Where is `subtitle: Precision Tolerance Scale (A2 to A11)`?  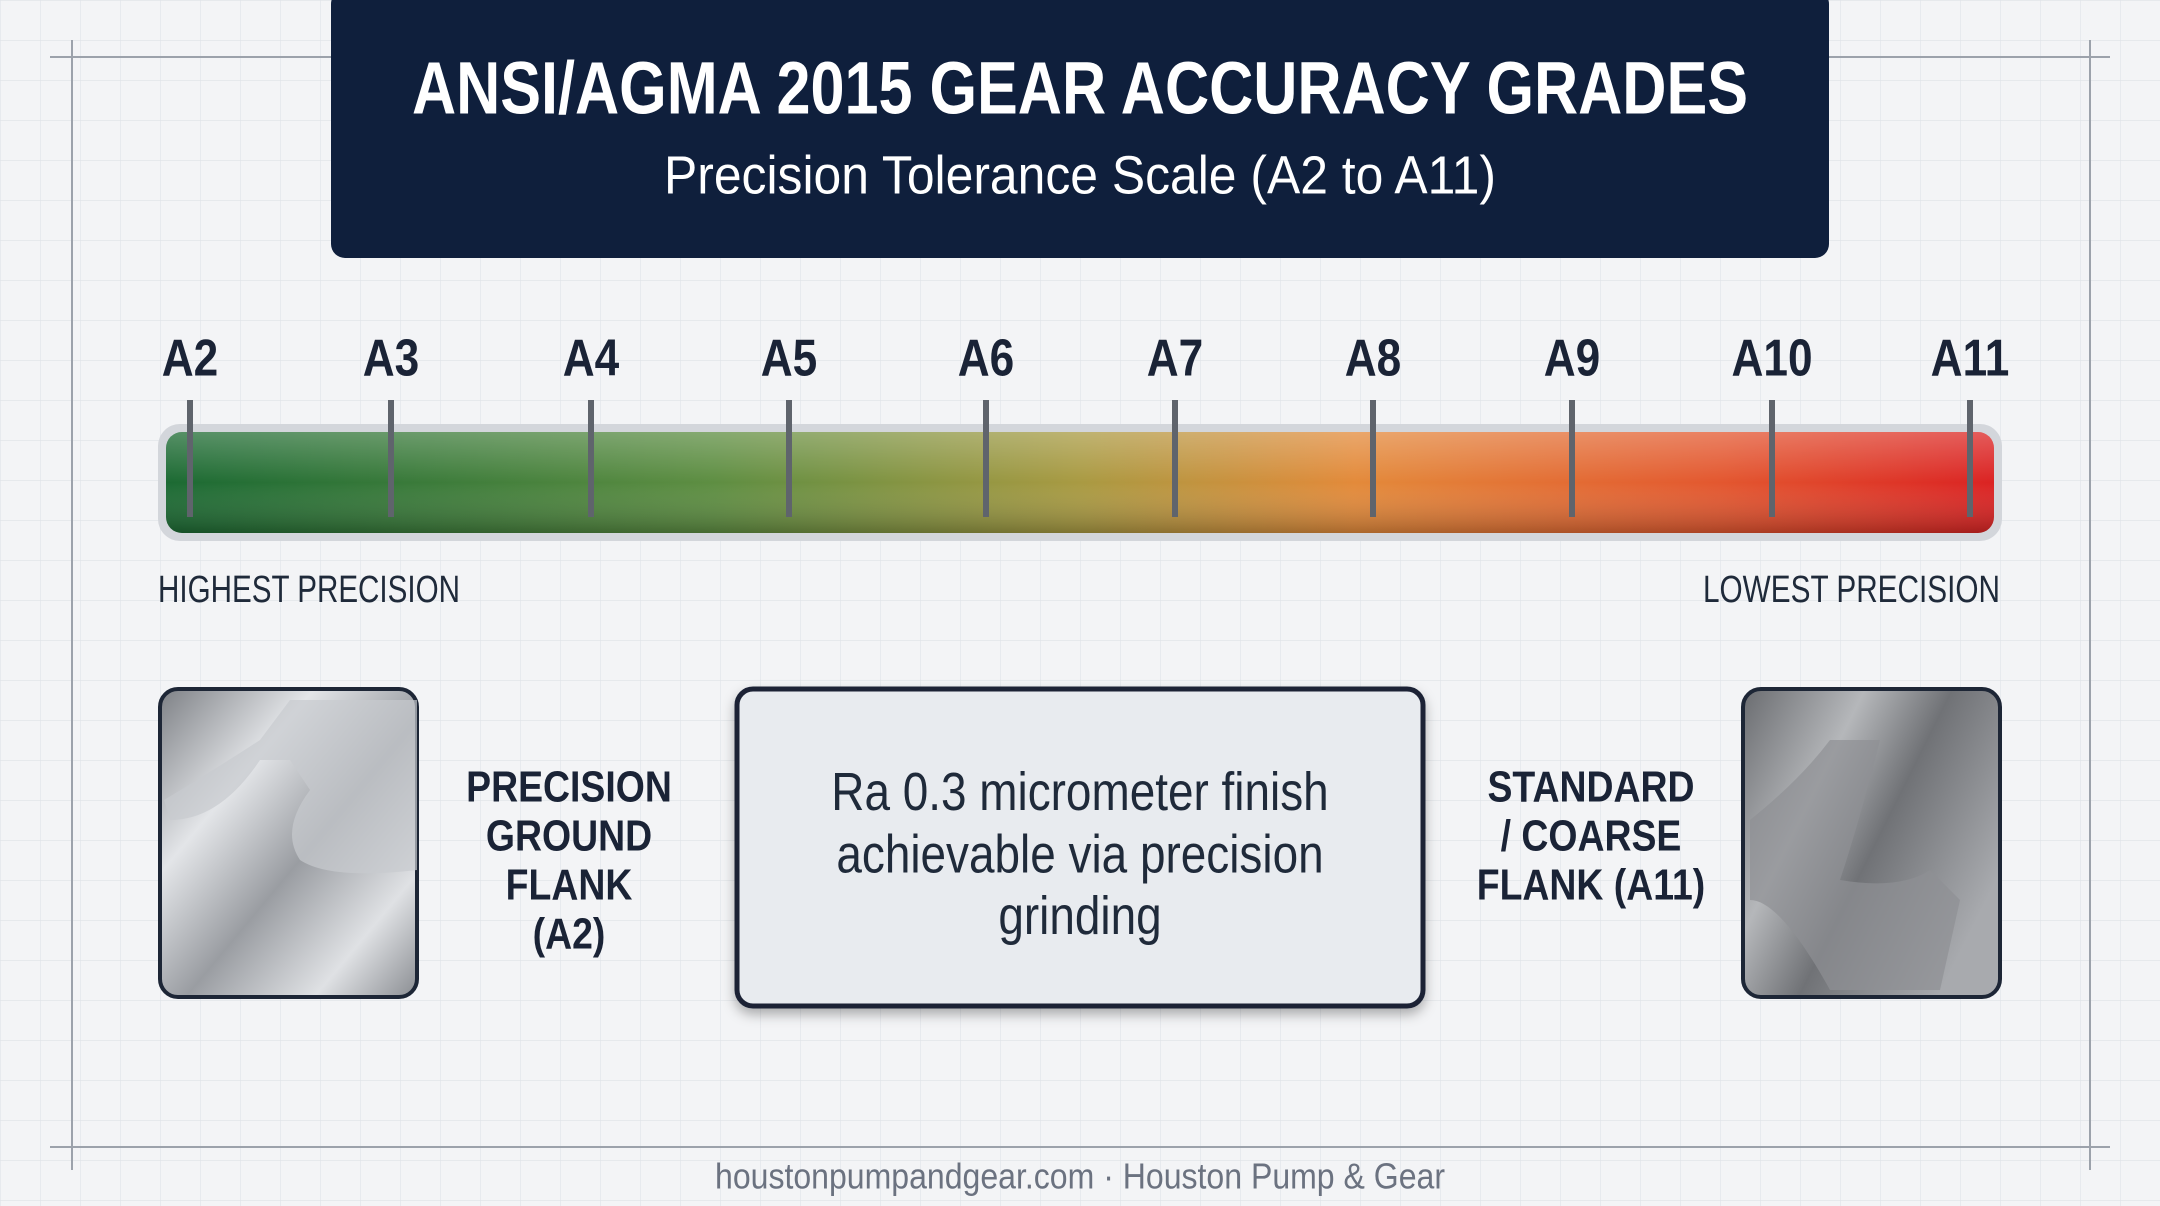 subtitle: Precision Tolerance Scale (A2 to A11) is located at coordinates (1080, 175).